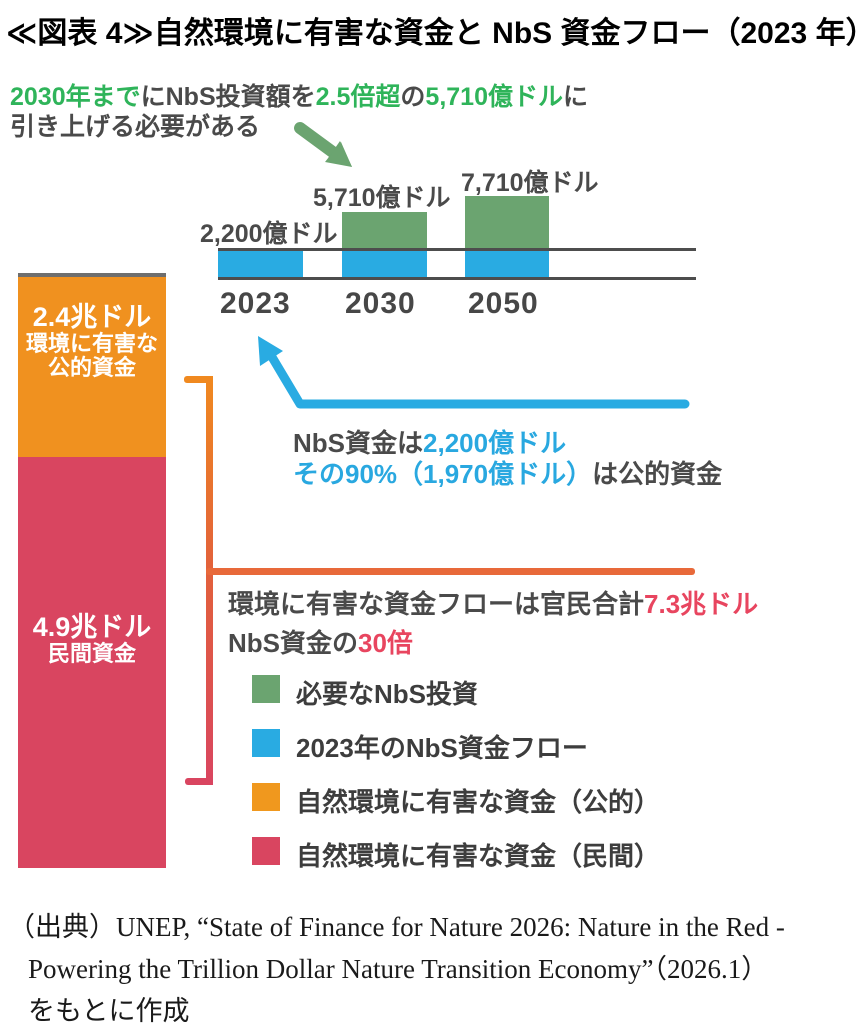 The height and width of the screenshot is (1024, 866). What do you see at coordinates (92, 627) in the screenshot?
I see `harmful-private-value: 4.9兆ドル` at bounding box center [92, 627].